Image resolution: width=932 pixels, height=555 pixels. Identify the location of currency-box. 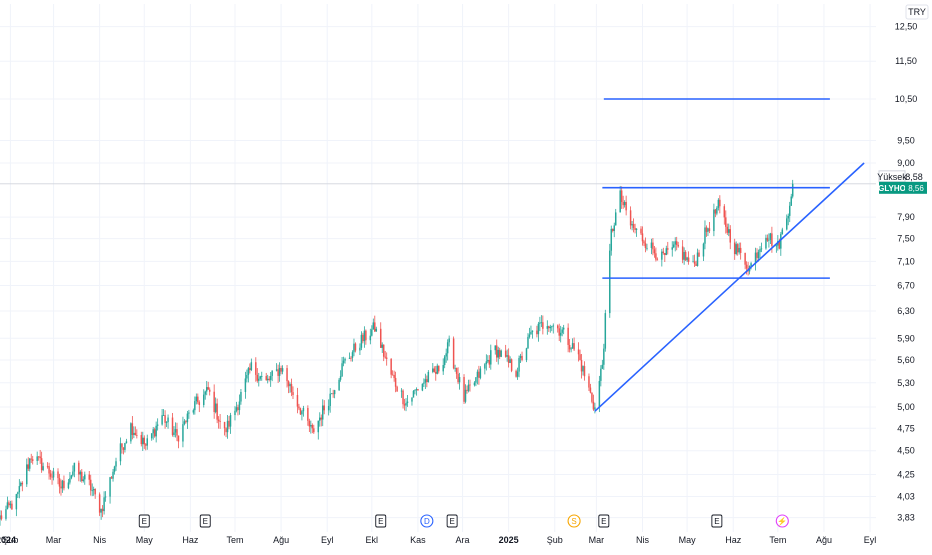
(917, 12).